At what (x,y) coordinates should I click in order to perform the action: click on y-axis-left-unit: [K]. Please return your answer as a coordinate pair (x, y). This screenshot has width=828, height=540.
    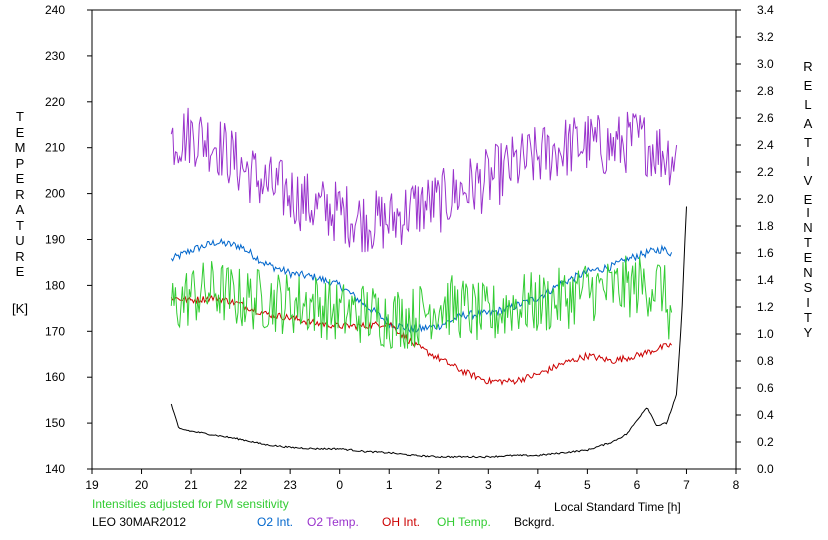
    Looking at the image, I should click on (20, 308).